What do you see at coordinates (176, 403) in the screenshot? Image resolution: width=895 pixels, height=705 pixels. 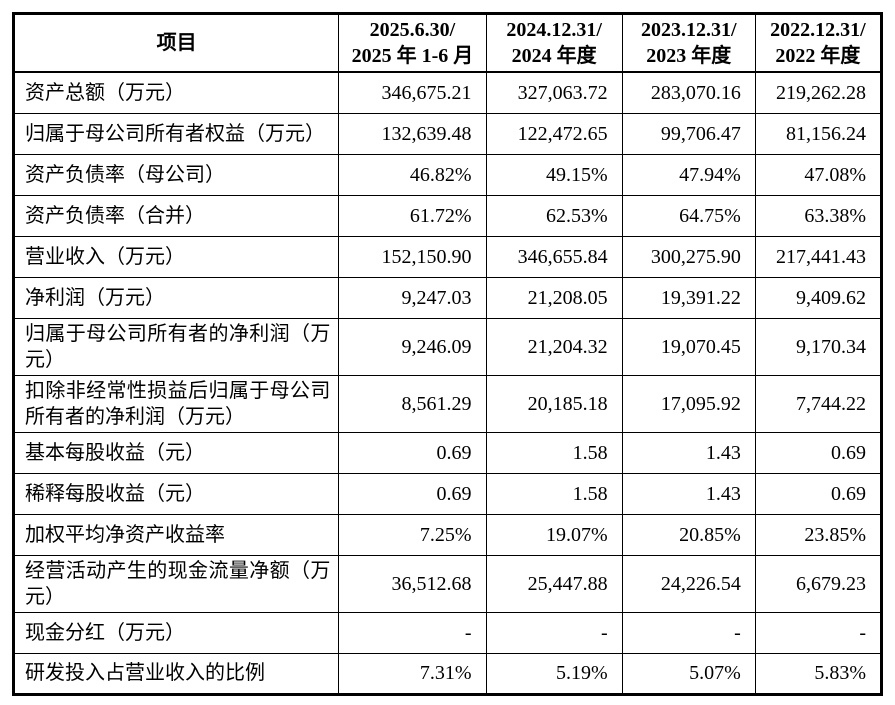 I see `row-label: 扣除非经常性损益后归属于母公司所有者的净利润（万元）` at bounding box center [176, 403].